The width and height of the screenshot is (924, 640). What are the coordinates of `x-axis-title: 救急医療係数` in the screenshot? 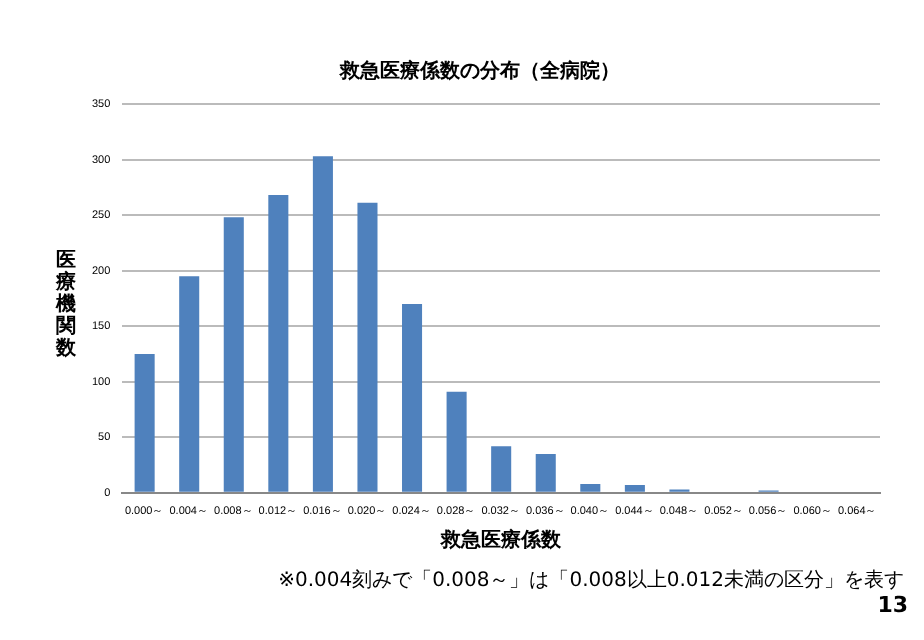 It's located at (501, 539).